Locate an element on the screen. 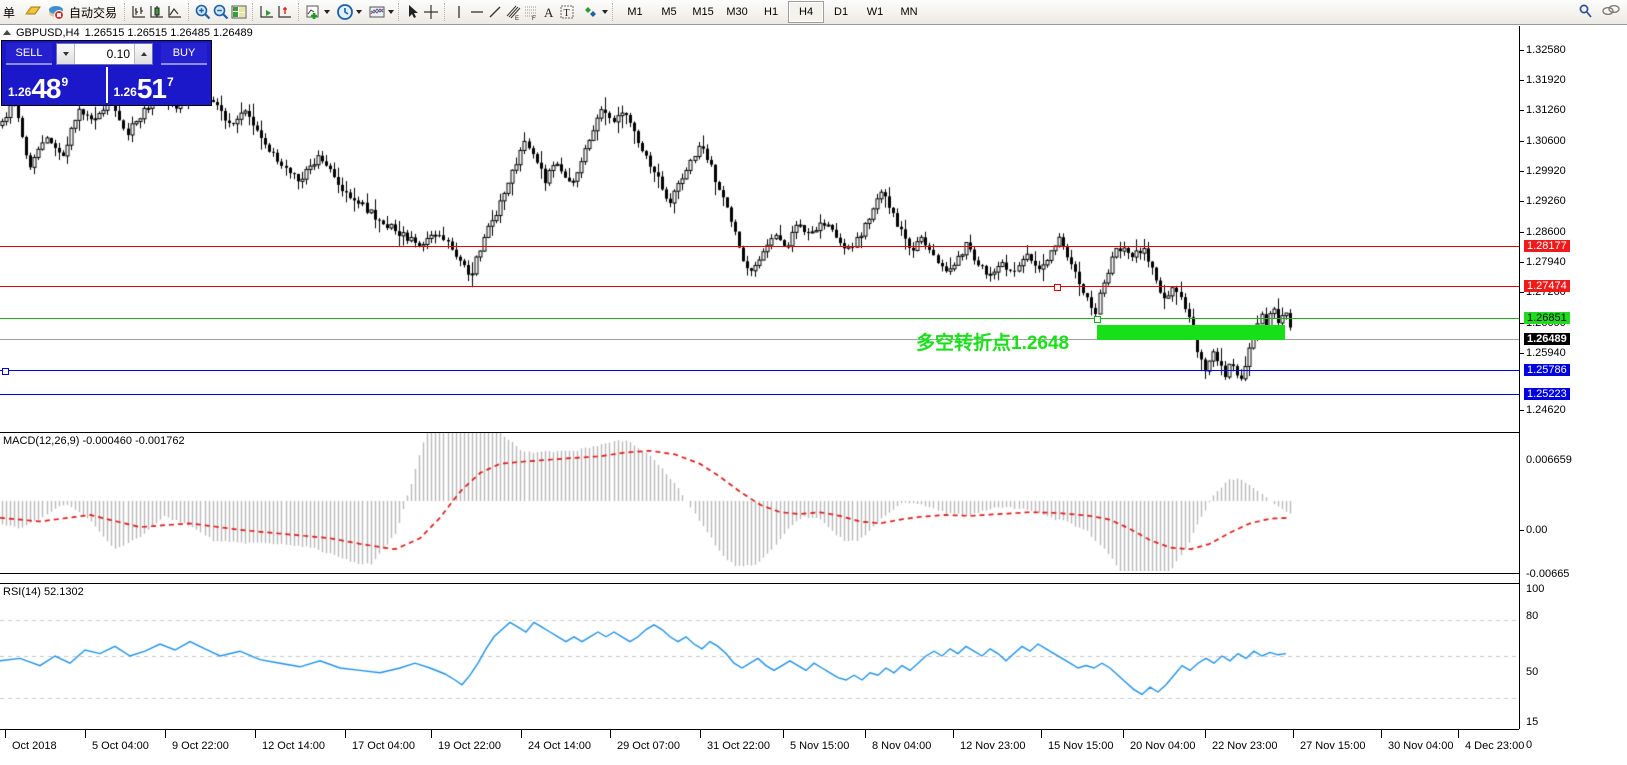  objects-dropdown-caret is located at coordinates (605, 12).